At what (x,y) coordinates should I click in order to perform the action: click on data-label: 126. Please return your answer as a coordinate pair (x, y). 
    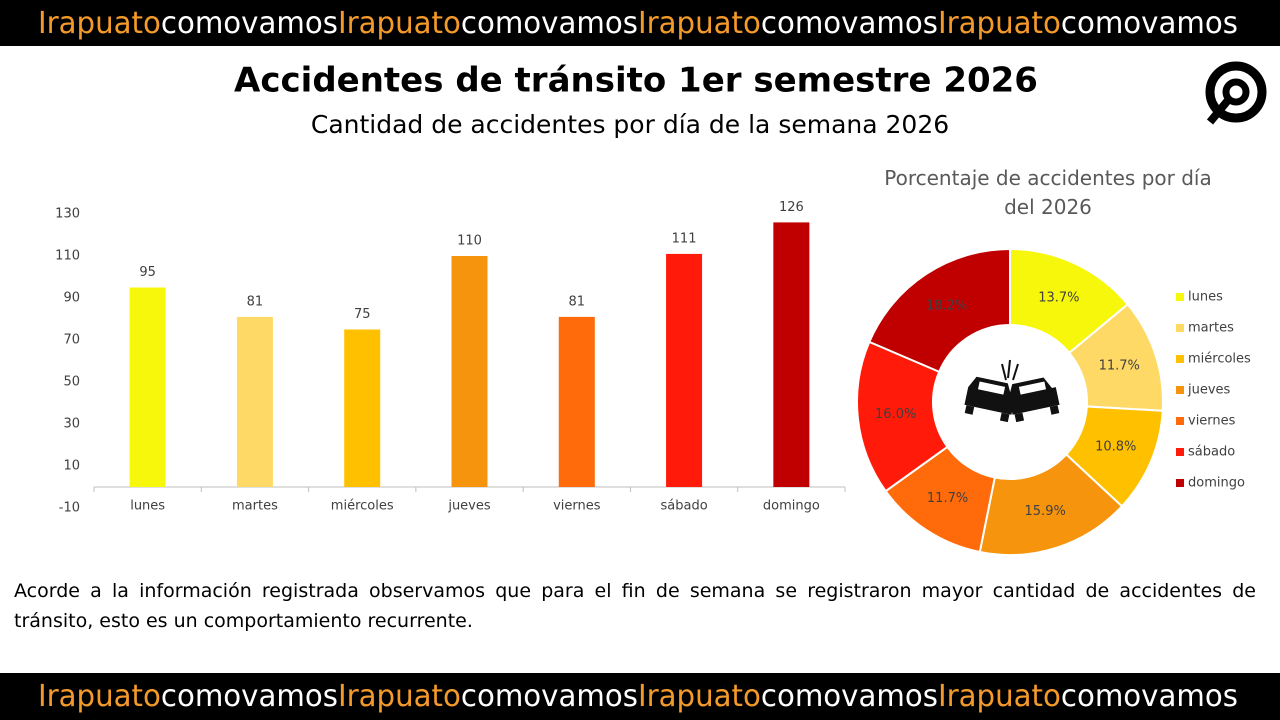
    Looking at the image, I should click on (791, 207).